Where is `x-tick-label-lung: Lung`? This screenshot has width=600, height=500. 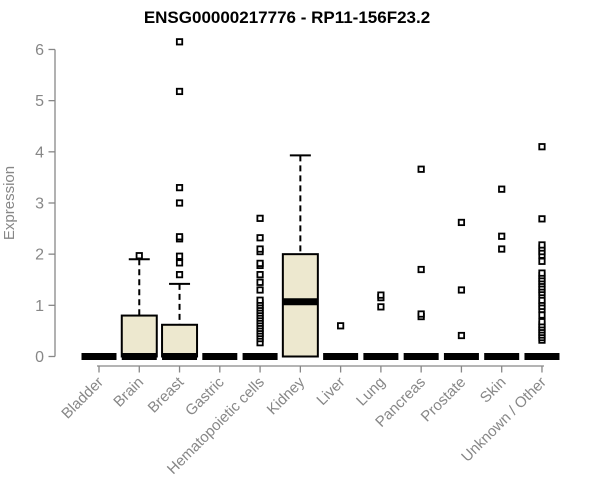 x-tick-label-lung: Lung is located at coordinates (371, 392).